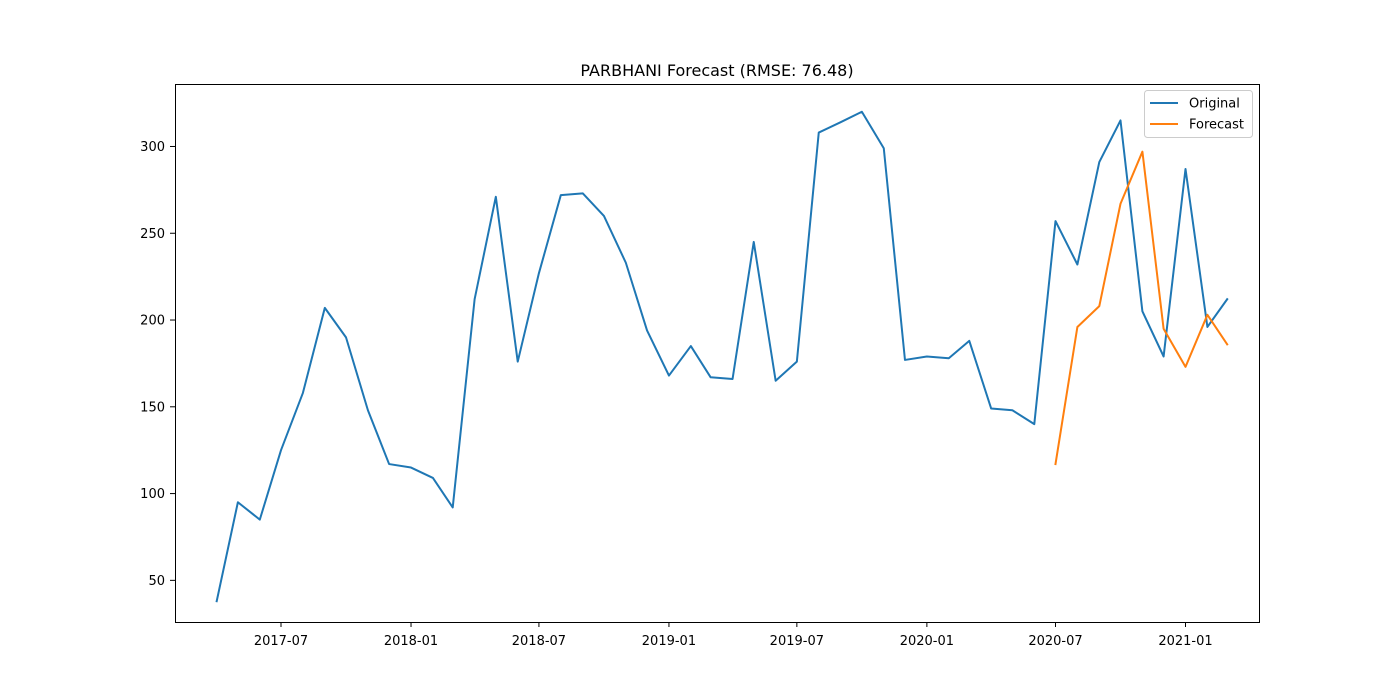 This screenshot has width=1400, height=700. Describe the element at coordinates (1216, 125) in the screenshot. I see `legend-label-forecast: Forecast` at that location.